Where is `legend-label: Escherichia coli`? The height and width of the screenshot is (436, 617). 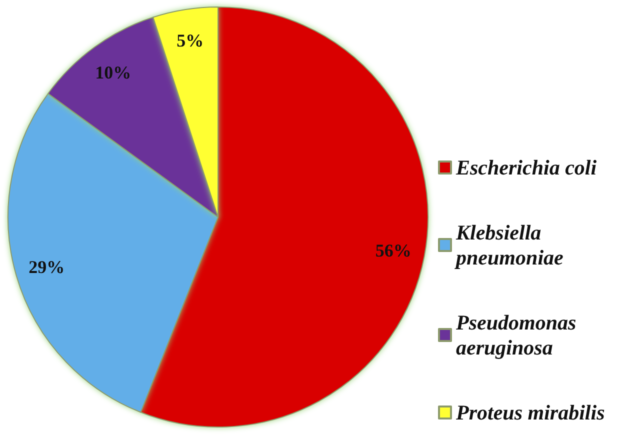
legend-label: Escherichia coli is located at coordinates (526, 168).